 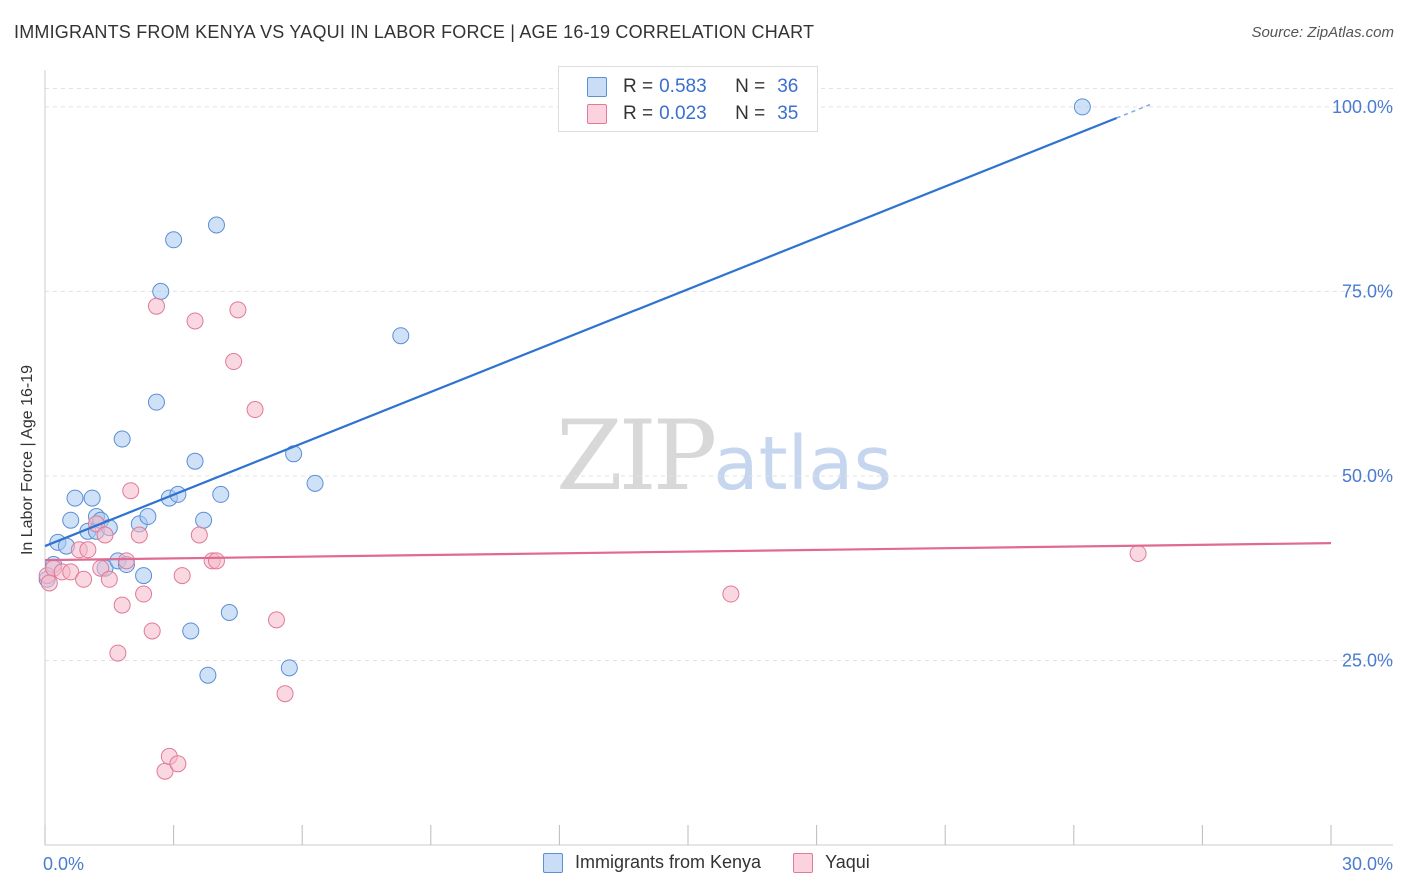 What do you see at coordinates (1367, 291) in the screenshot?
I see `y-tick-label: 75.0%` at bounding box center [1367, 291].